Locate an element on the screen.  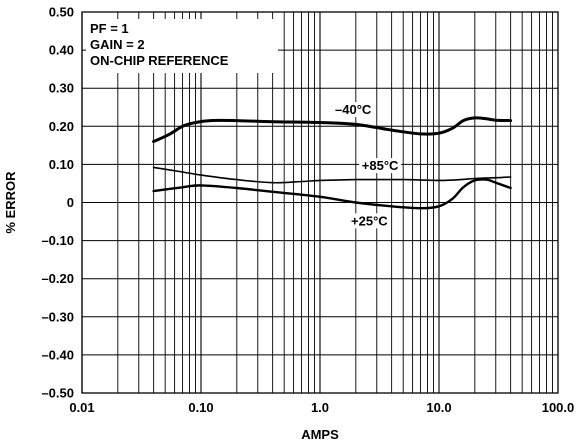
y-tick-label: 0.20 is located at coordinates (61, 126).